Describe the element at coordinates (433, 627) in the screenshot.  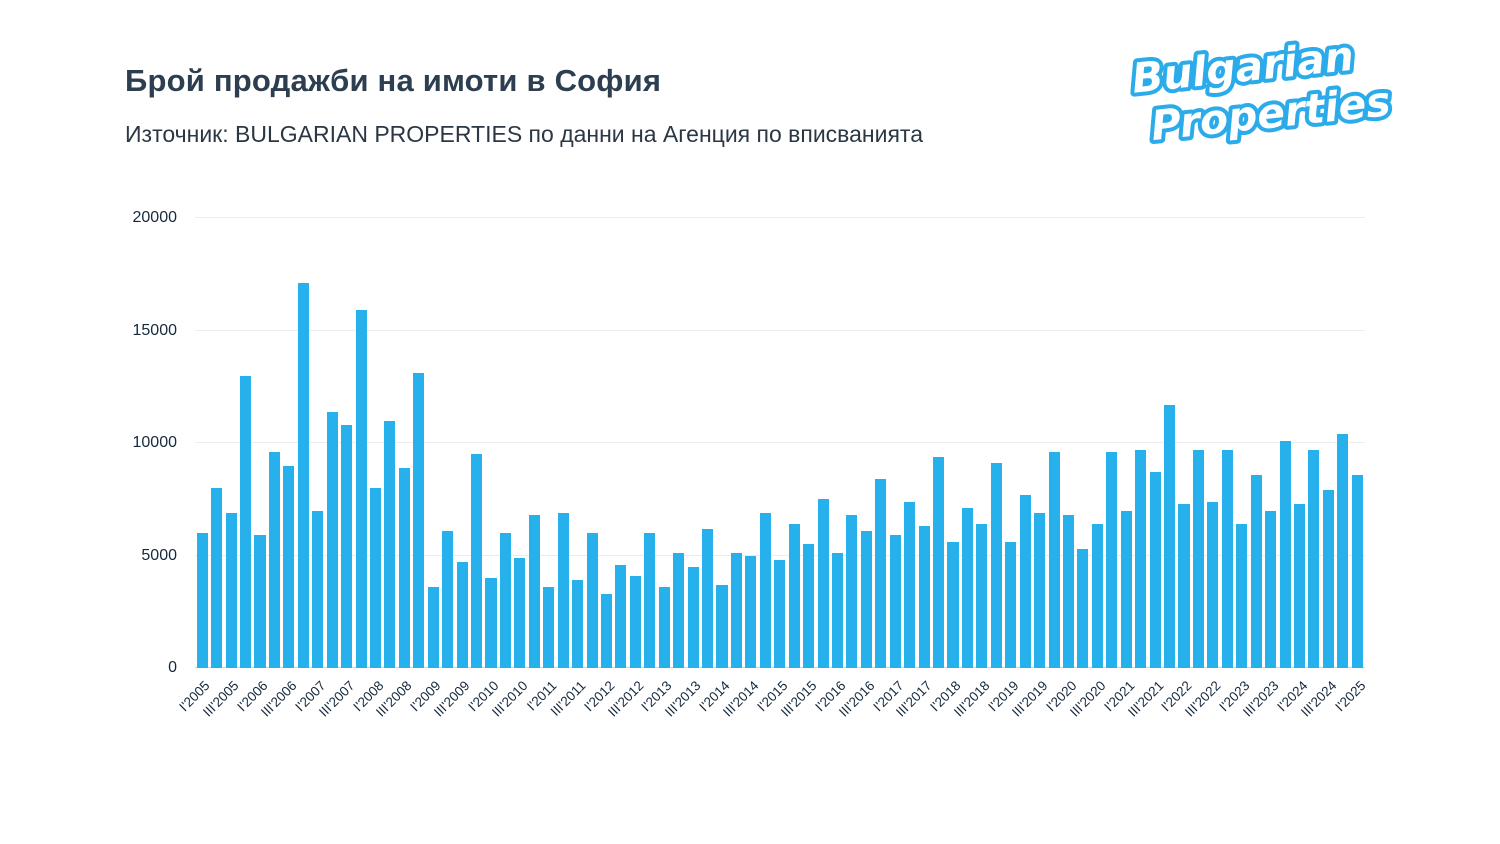
I see `bar-I'2009` at that location.